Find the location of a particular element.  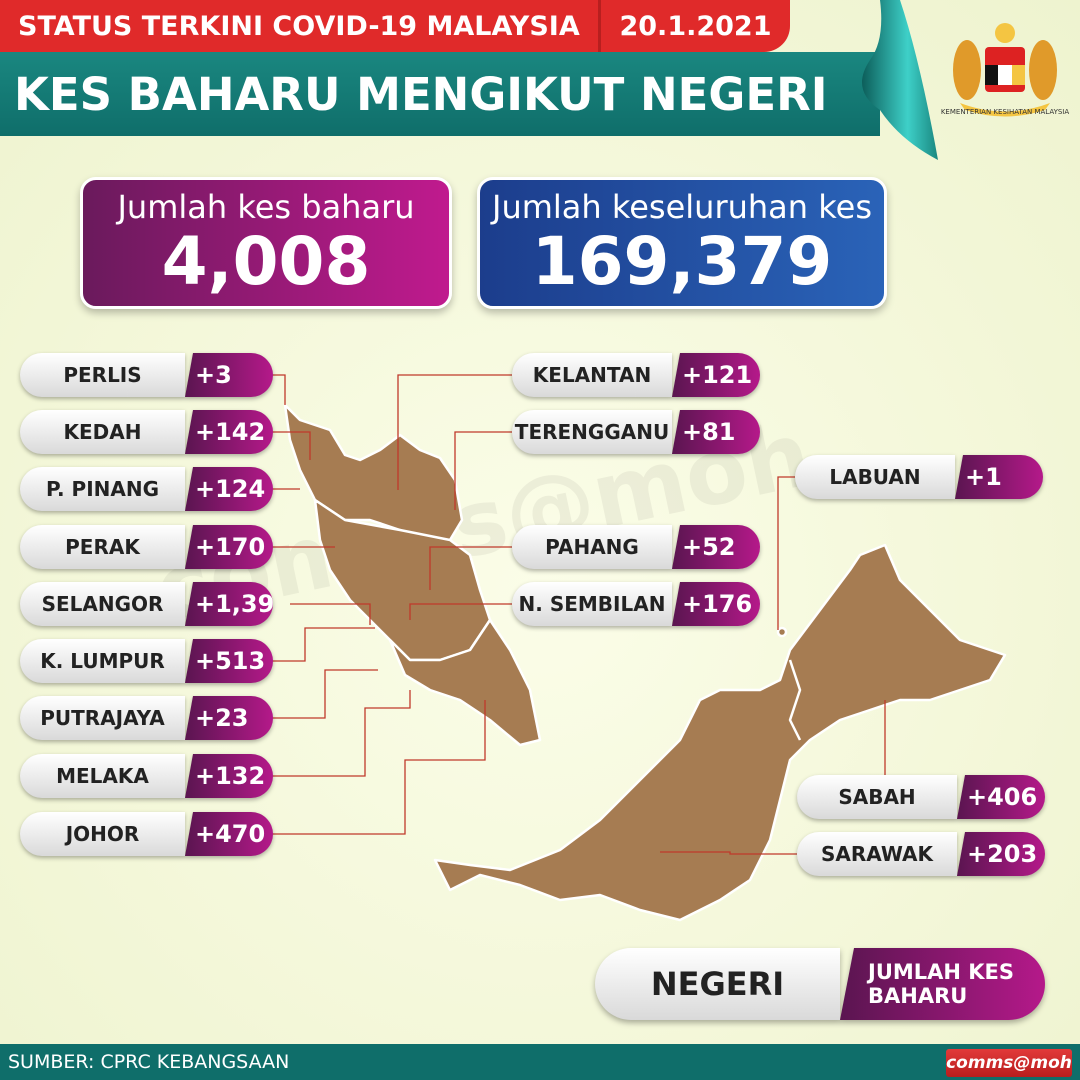

state-row: N. SEMBILAN +176 is located at coordinates (636, 604).